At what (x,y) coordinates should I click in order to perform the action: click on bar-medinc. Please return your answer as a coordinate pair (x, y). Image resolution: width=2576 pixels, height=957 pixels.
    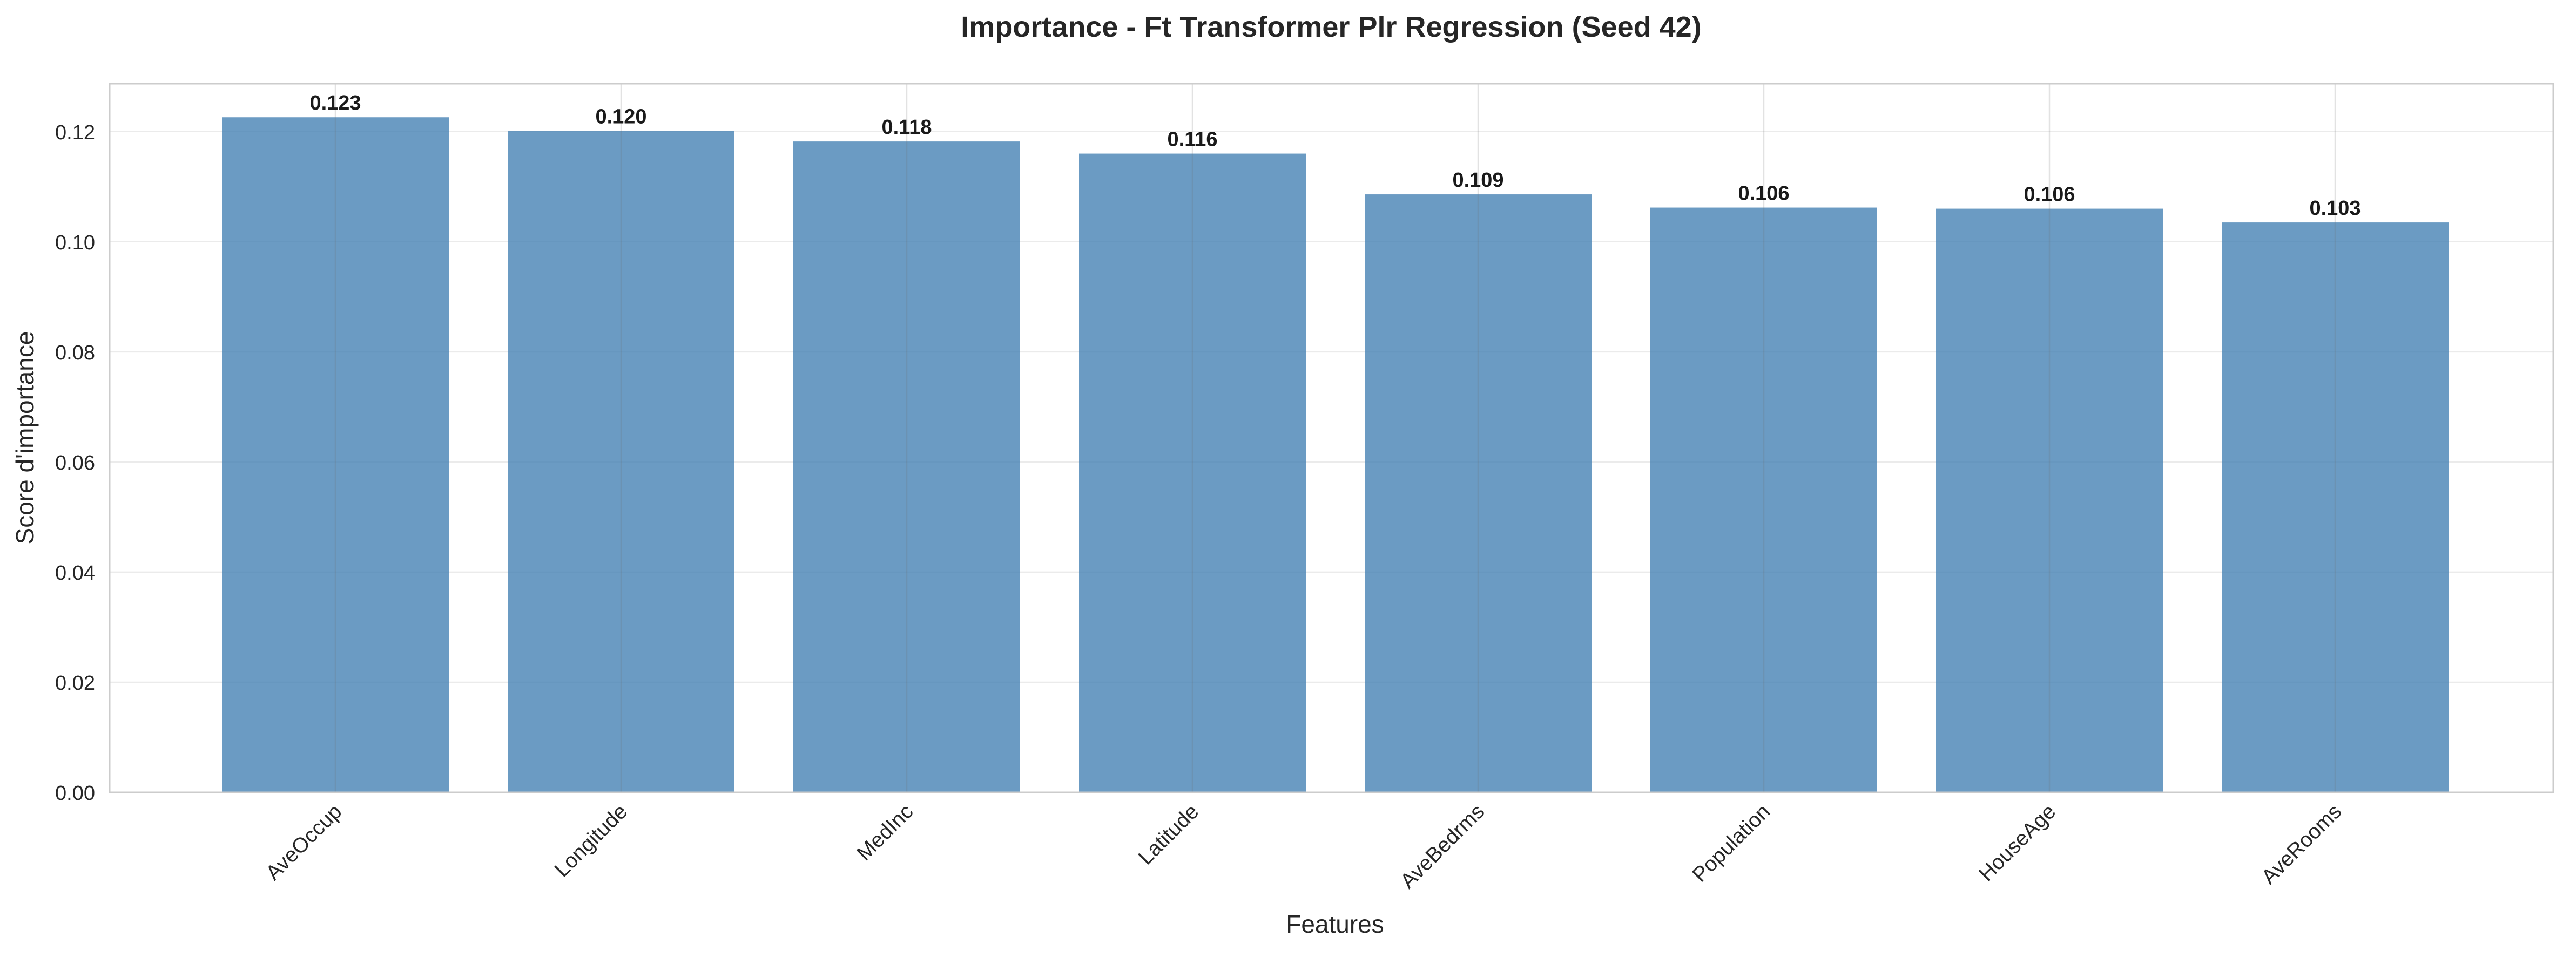
    Looking at the image, I should click on (906, 466).